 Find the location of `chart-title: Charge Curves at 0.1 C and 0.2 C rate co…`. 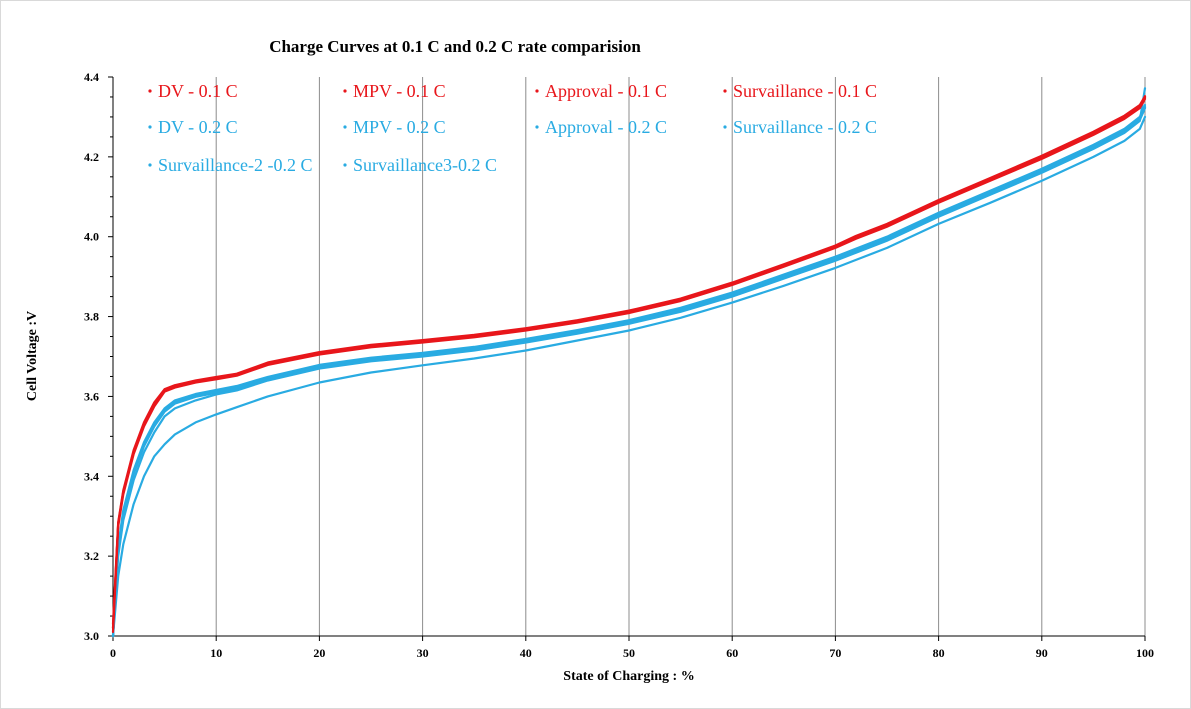

chart-title: Charge Curves at 0.1 C and 0.2 C rate co… is located at coordinates (455, 46).